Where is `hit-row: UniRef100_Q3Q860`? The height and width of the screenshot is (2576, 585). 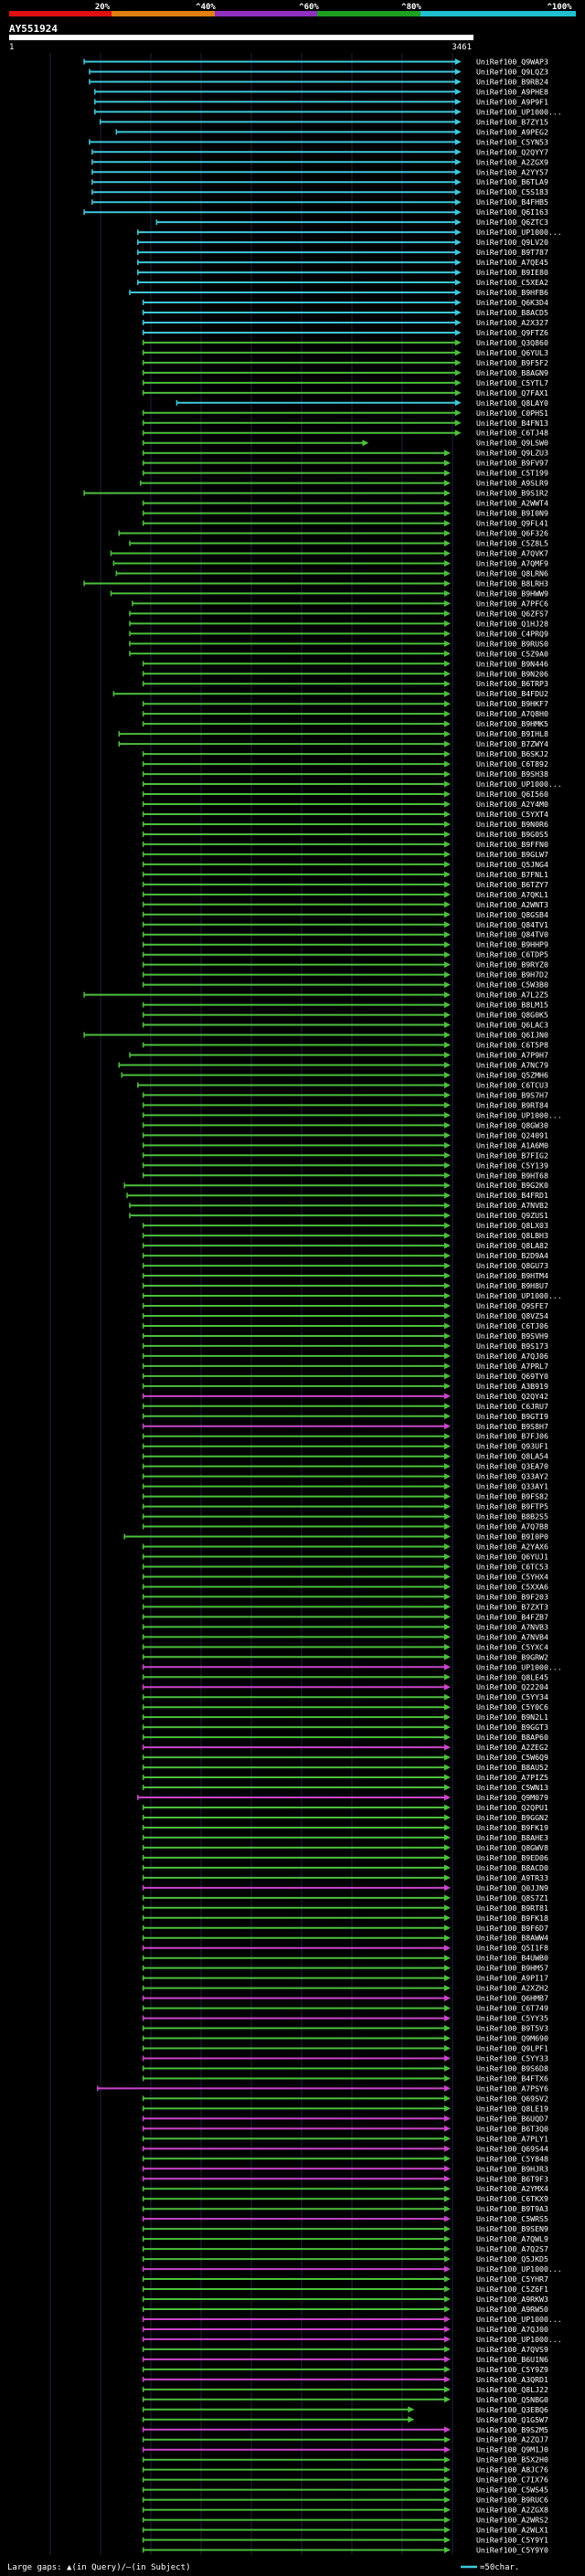
hit-row: UniRef100_Q3Q860 is located at coordinates (345, 342).